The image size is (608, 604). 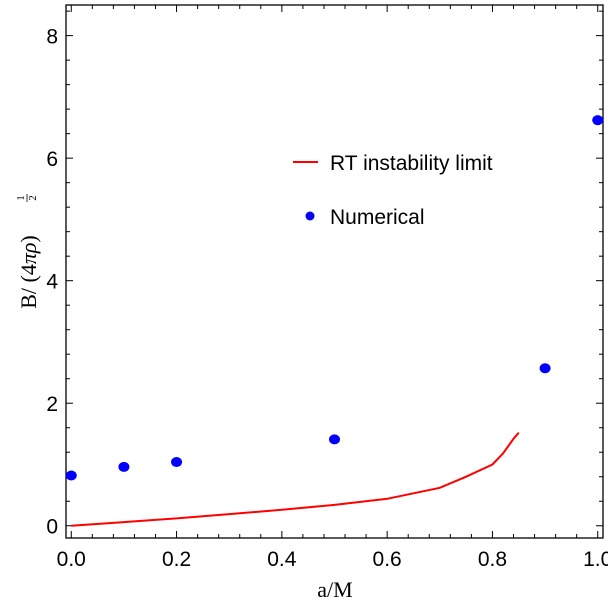 I want to click on legend-swatch-numerical, so click(x=310, y=216).